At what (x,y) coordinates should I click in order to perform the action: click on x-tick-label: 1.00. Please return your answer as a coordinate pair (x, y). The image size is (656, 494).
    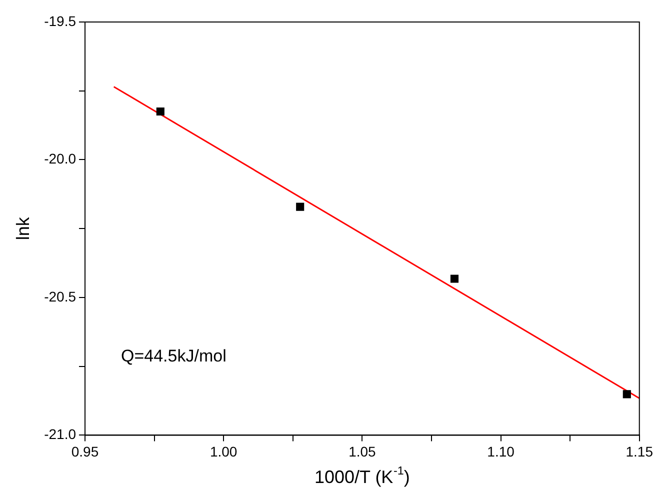
    Looking at the image, I should click on (224, 451).